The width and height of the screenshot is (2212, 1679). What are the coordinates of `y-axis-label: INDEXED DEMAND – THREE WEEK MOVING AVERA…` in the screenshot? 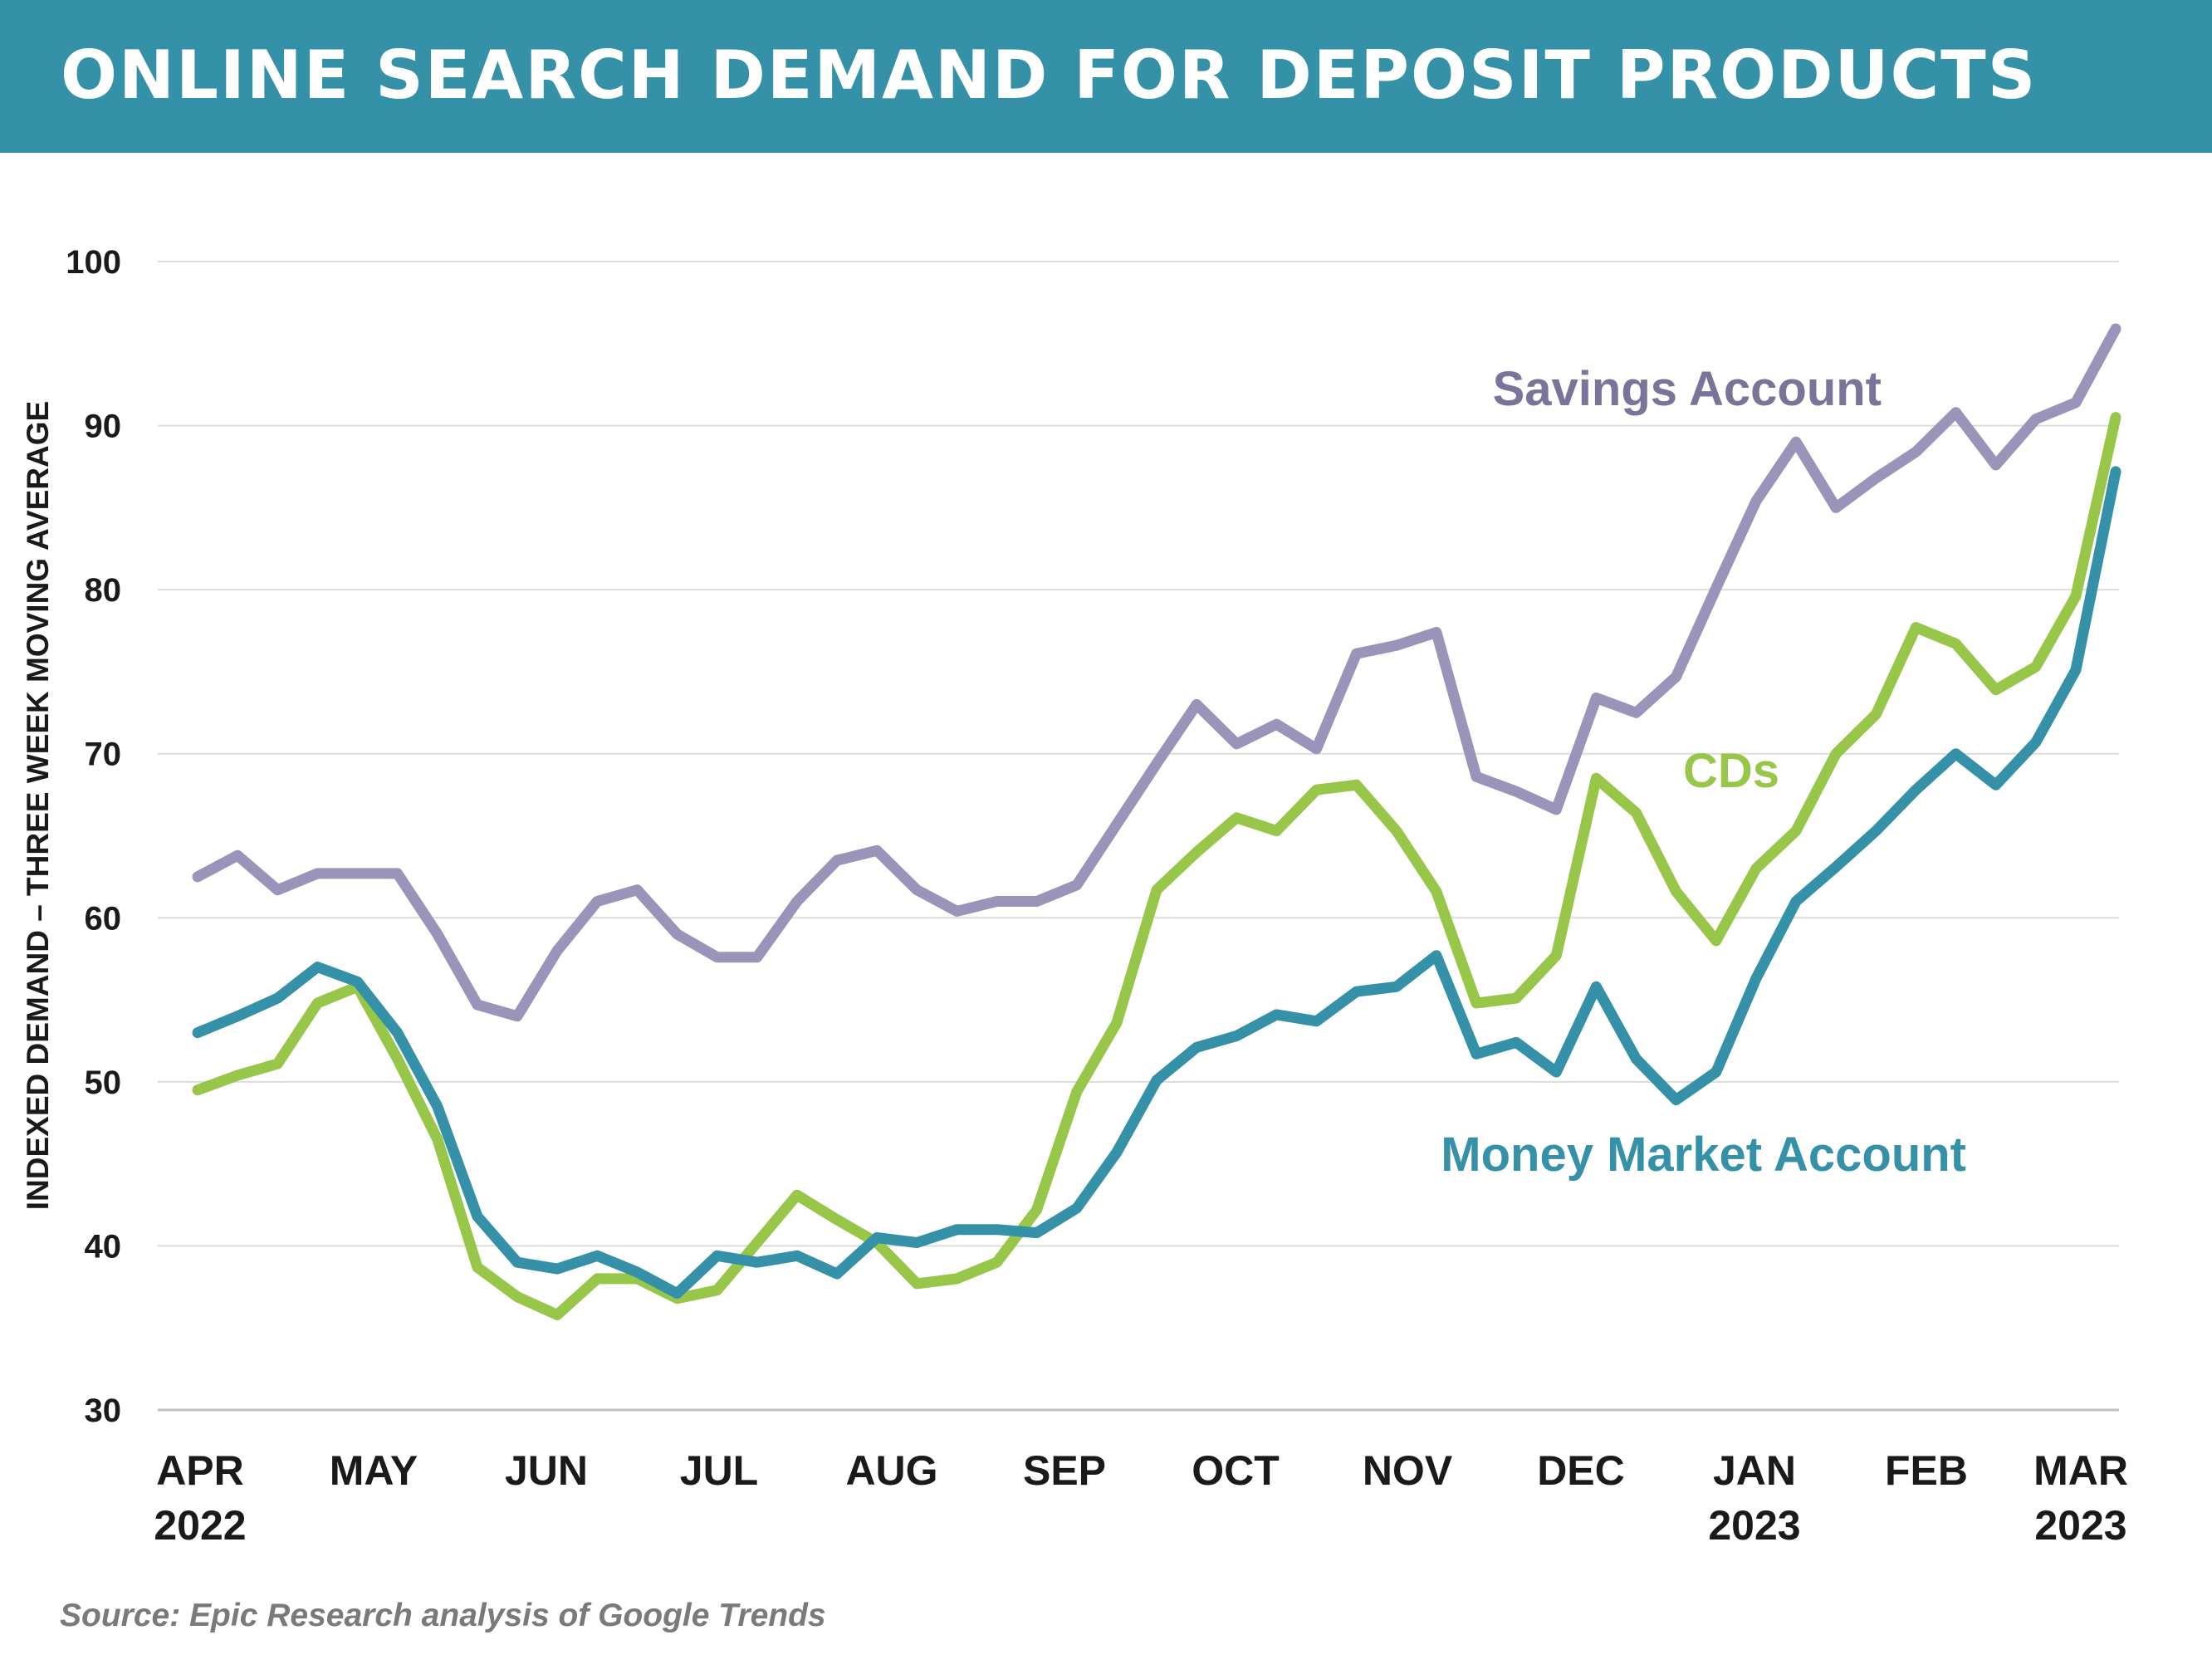 It's located at (38, 805).